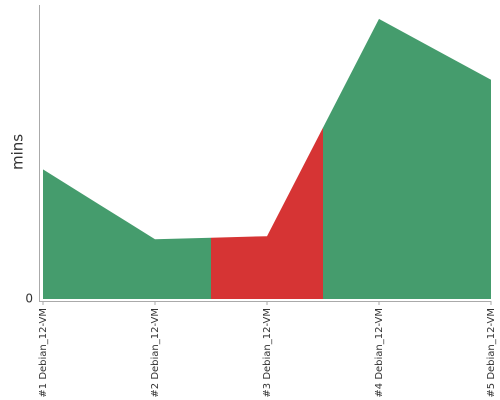 Image resolution: width=500 pixels, height=400 pixels. What do you see at coordinates (18, 152) in the screenshot?
I see `y-axis-label: mins` at bounding box center [18, 152].